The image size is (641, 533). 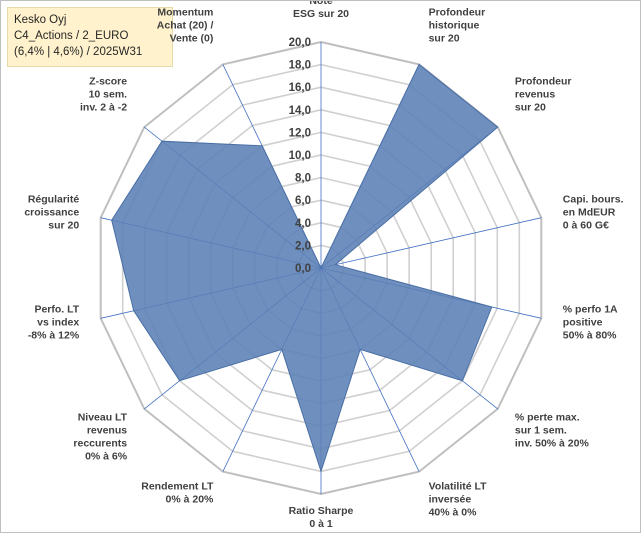 What do you see at coordinates (300, 133) in the screenshot?
I see `tick-label: 12,0` at bounding box center [300, 133].